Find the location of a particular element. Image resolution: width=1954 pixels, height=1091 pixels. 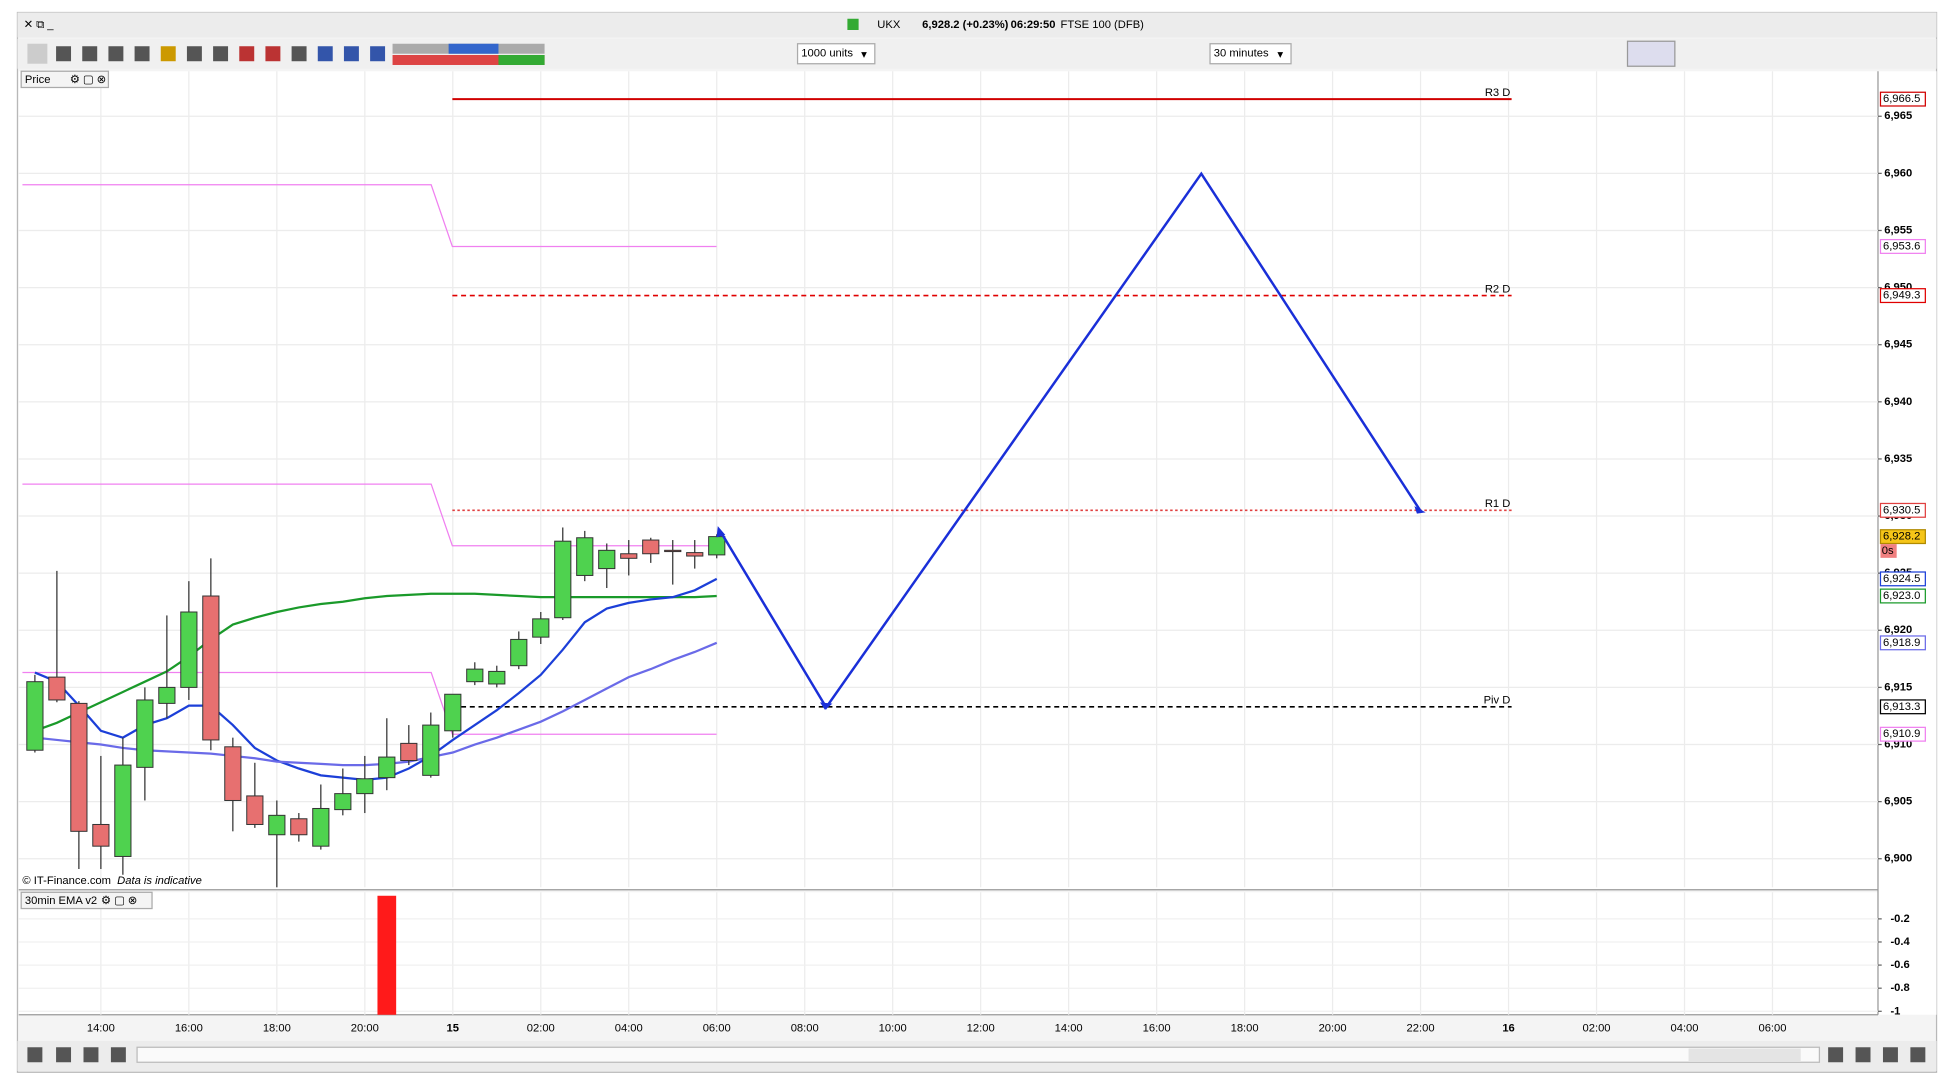

y-tick-label: 6,960 is located at coordinates (1898, 173).